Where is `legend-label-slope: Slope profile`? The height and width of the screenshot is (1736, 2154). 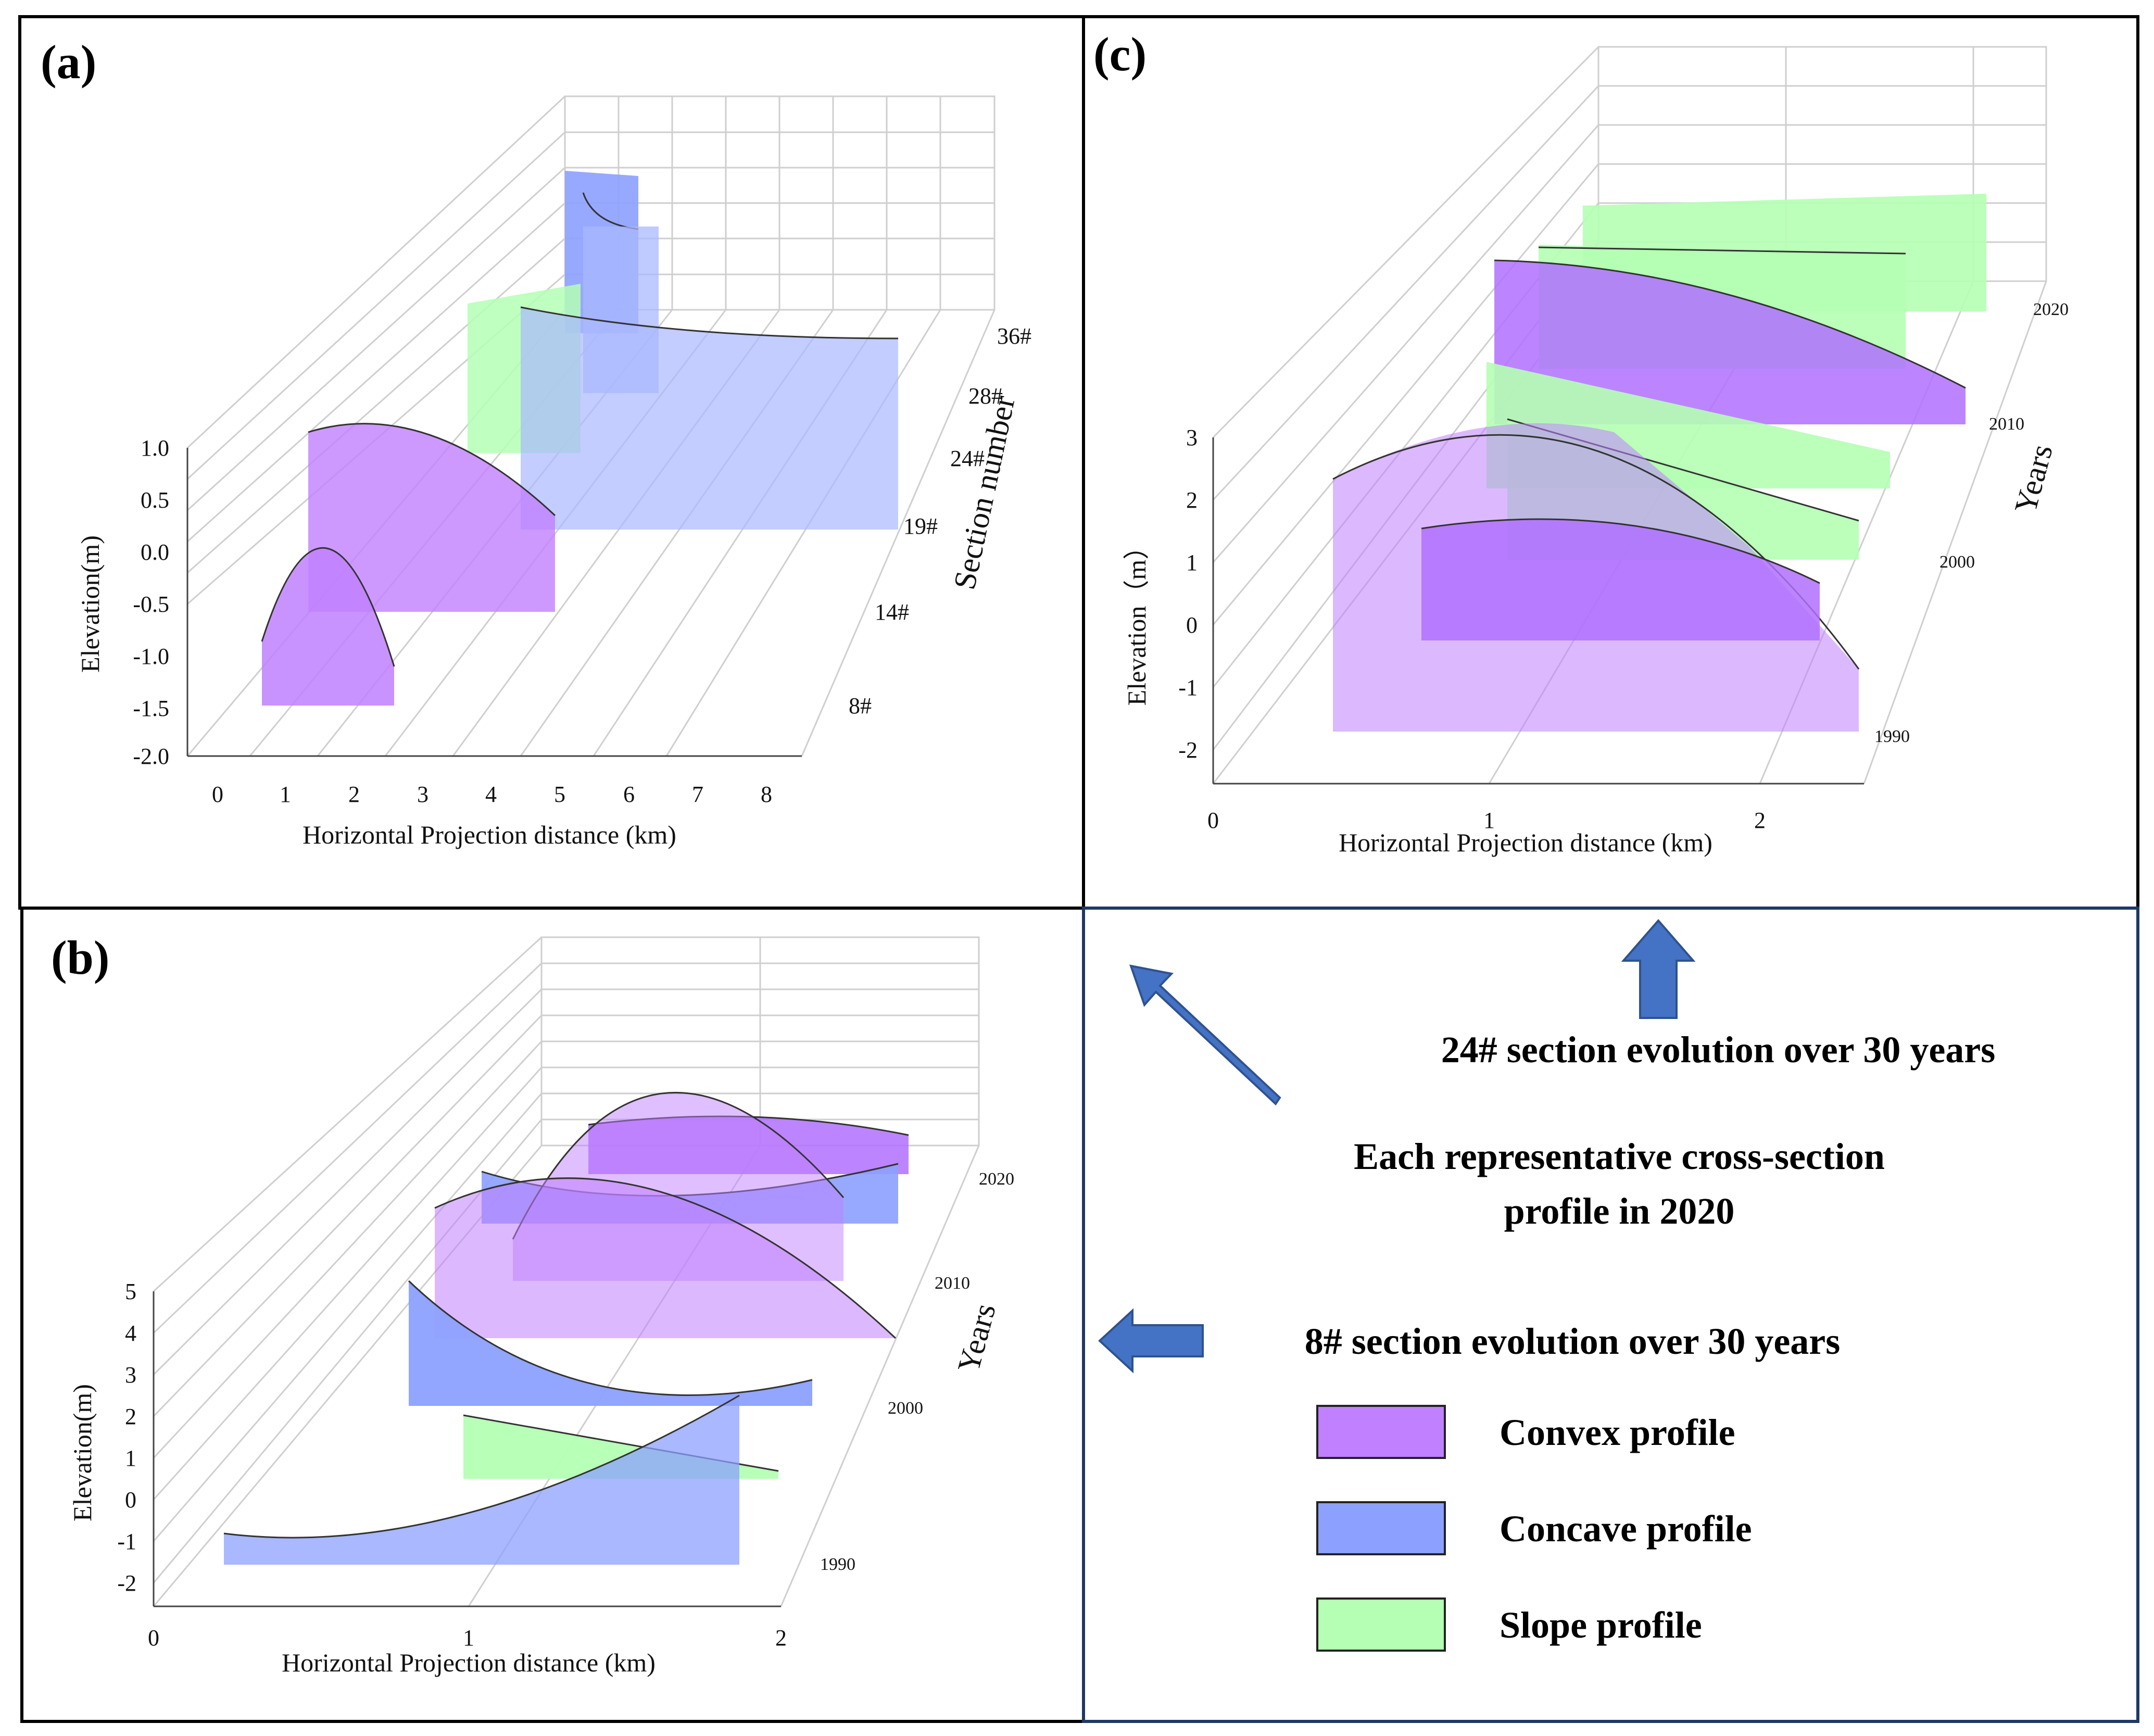
legend-label-slope: Slope profile is located at coordinates (1601, 1625).